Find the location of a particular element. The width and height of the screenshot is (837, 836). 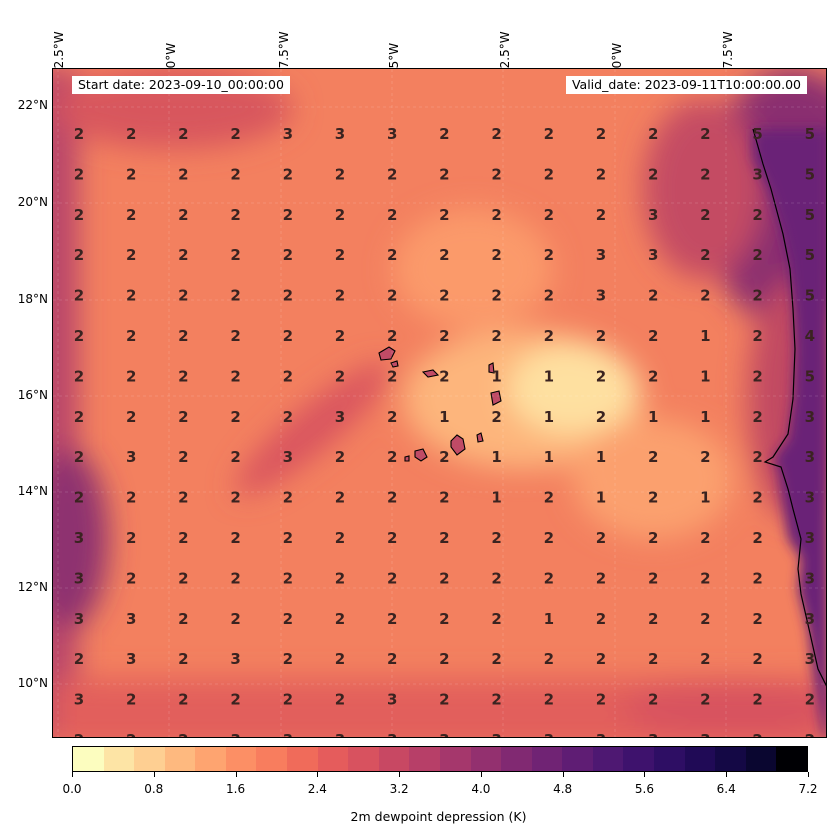

valid-date-label: Valid_date: 2023-09-11T10:00:00.00 is located at coordinates (686, 85).